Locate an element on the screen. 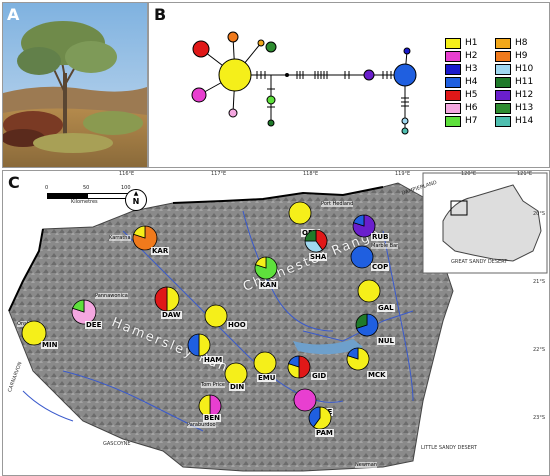 This screenshot has height=476, width=550. site-label: EMU is located at coordinates (267, 378).